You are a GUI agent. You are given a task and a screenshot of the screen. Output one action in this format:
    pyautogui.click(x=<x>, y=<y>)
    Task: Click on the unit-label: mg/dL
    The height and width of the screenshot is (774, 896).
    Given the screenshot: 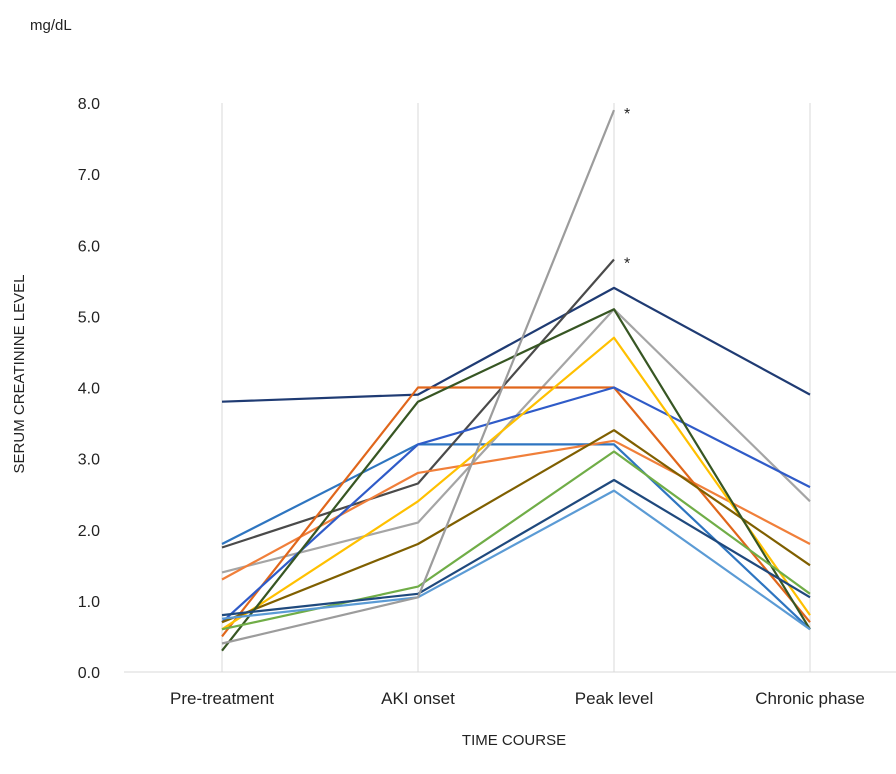 What is the action you would take?
    pyautogui.click(x=51, y=25)
    